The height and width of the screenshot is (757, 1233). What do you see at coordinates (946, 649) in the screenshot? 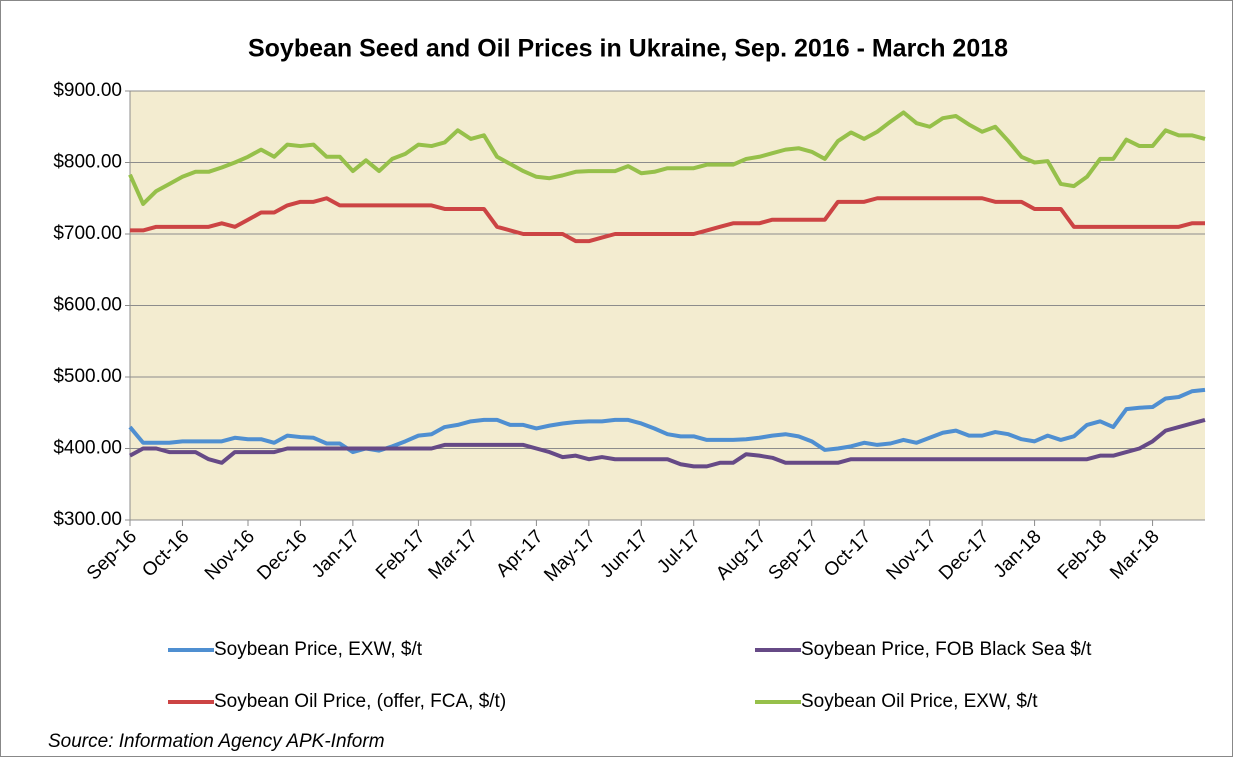
I see `legend-label: Soybean Price, FOB Black Sea $/t` at bounding box center [946, 649].